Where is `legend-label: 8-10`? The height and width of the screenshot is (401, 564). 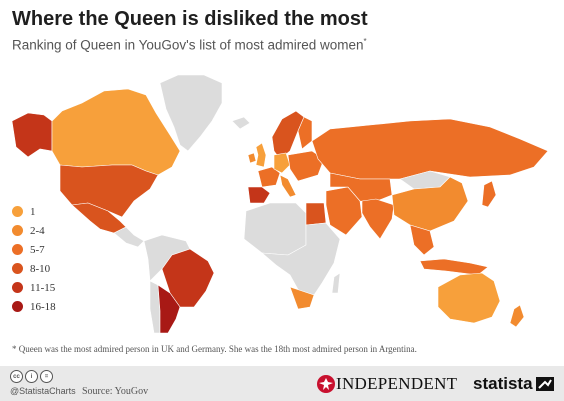 legend-label: 8-10 is located at coordinates (40, 268).